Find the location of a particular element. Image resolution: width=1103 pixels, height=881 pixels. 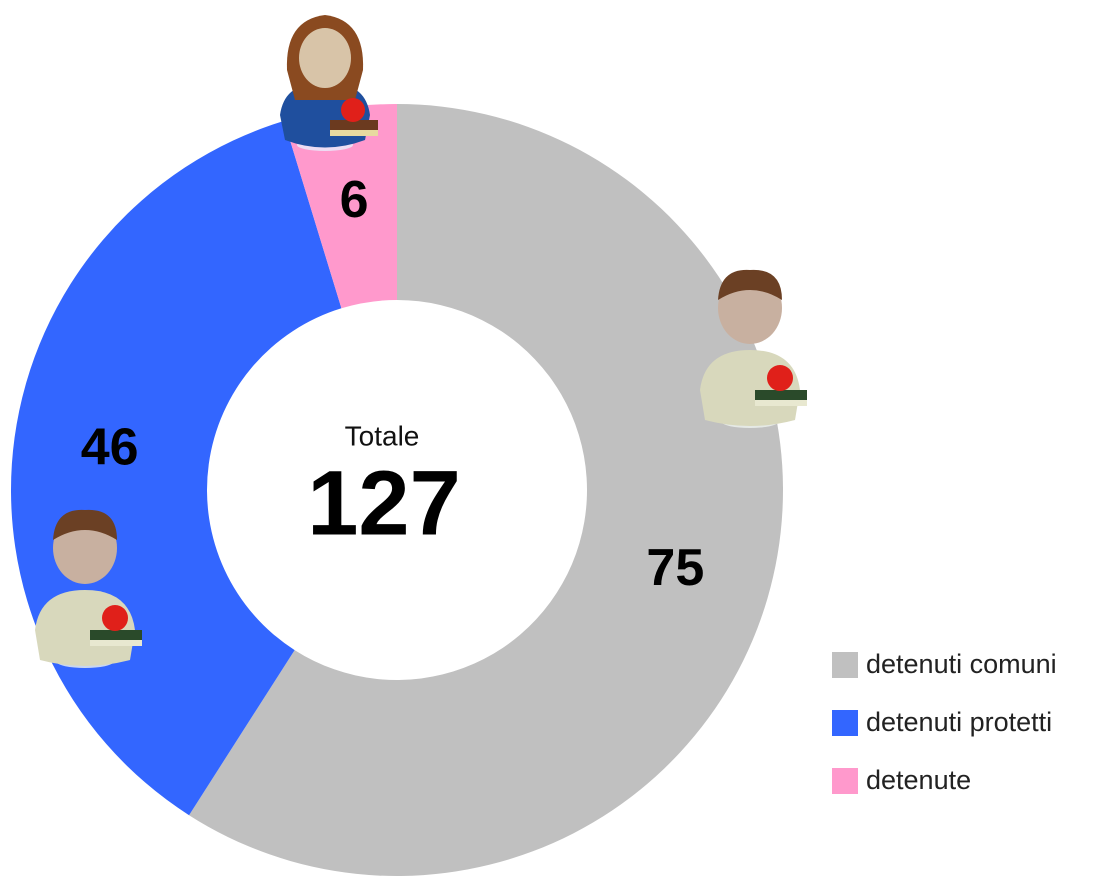

center-label: Totale is located at coordinates (382, 435).